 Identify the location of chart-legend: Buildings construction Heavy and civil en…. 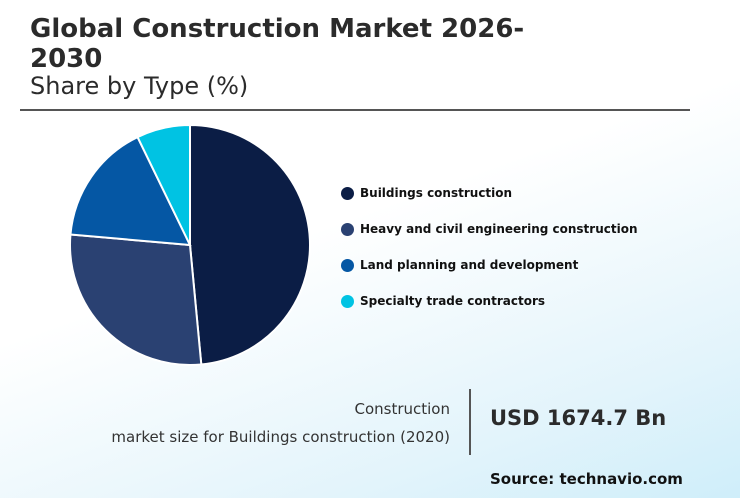
(489, 247).